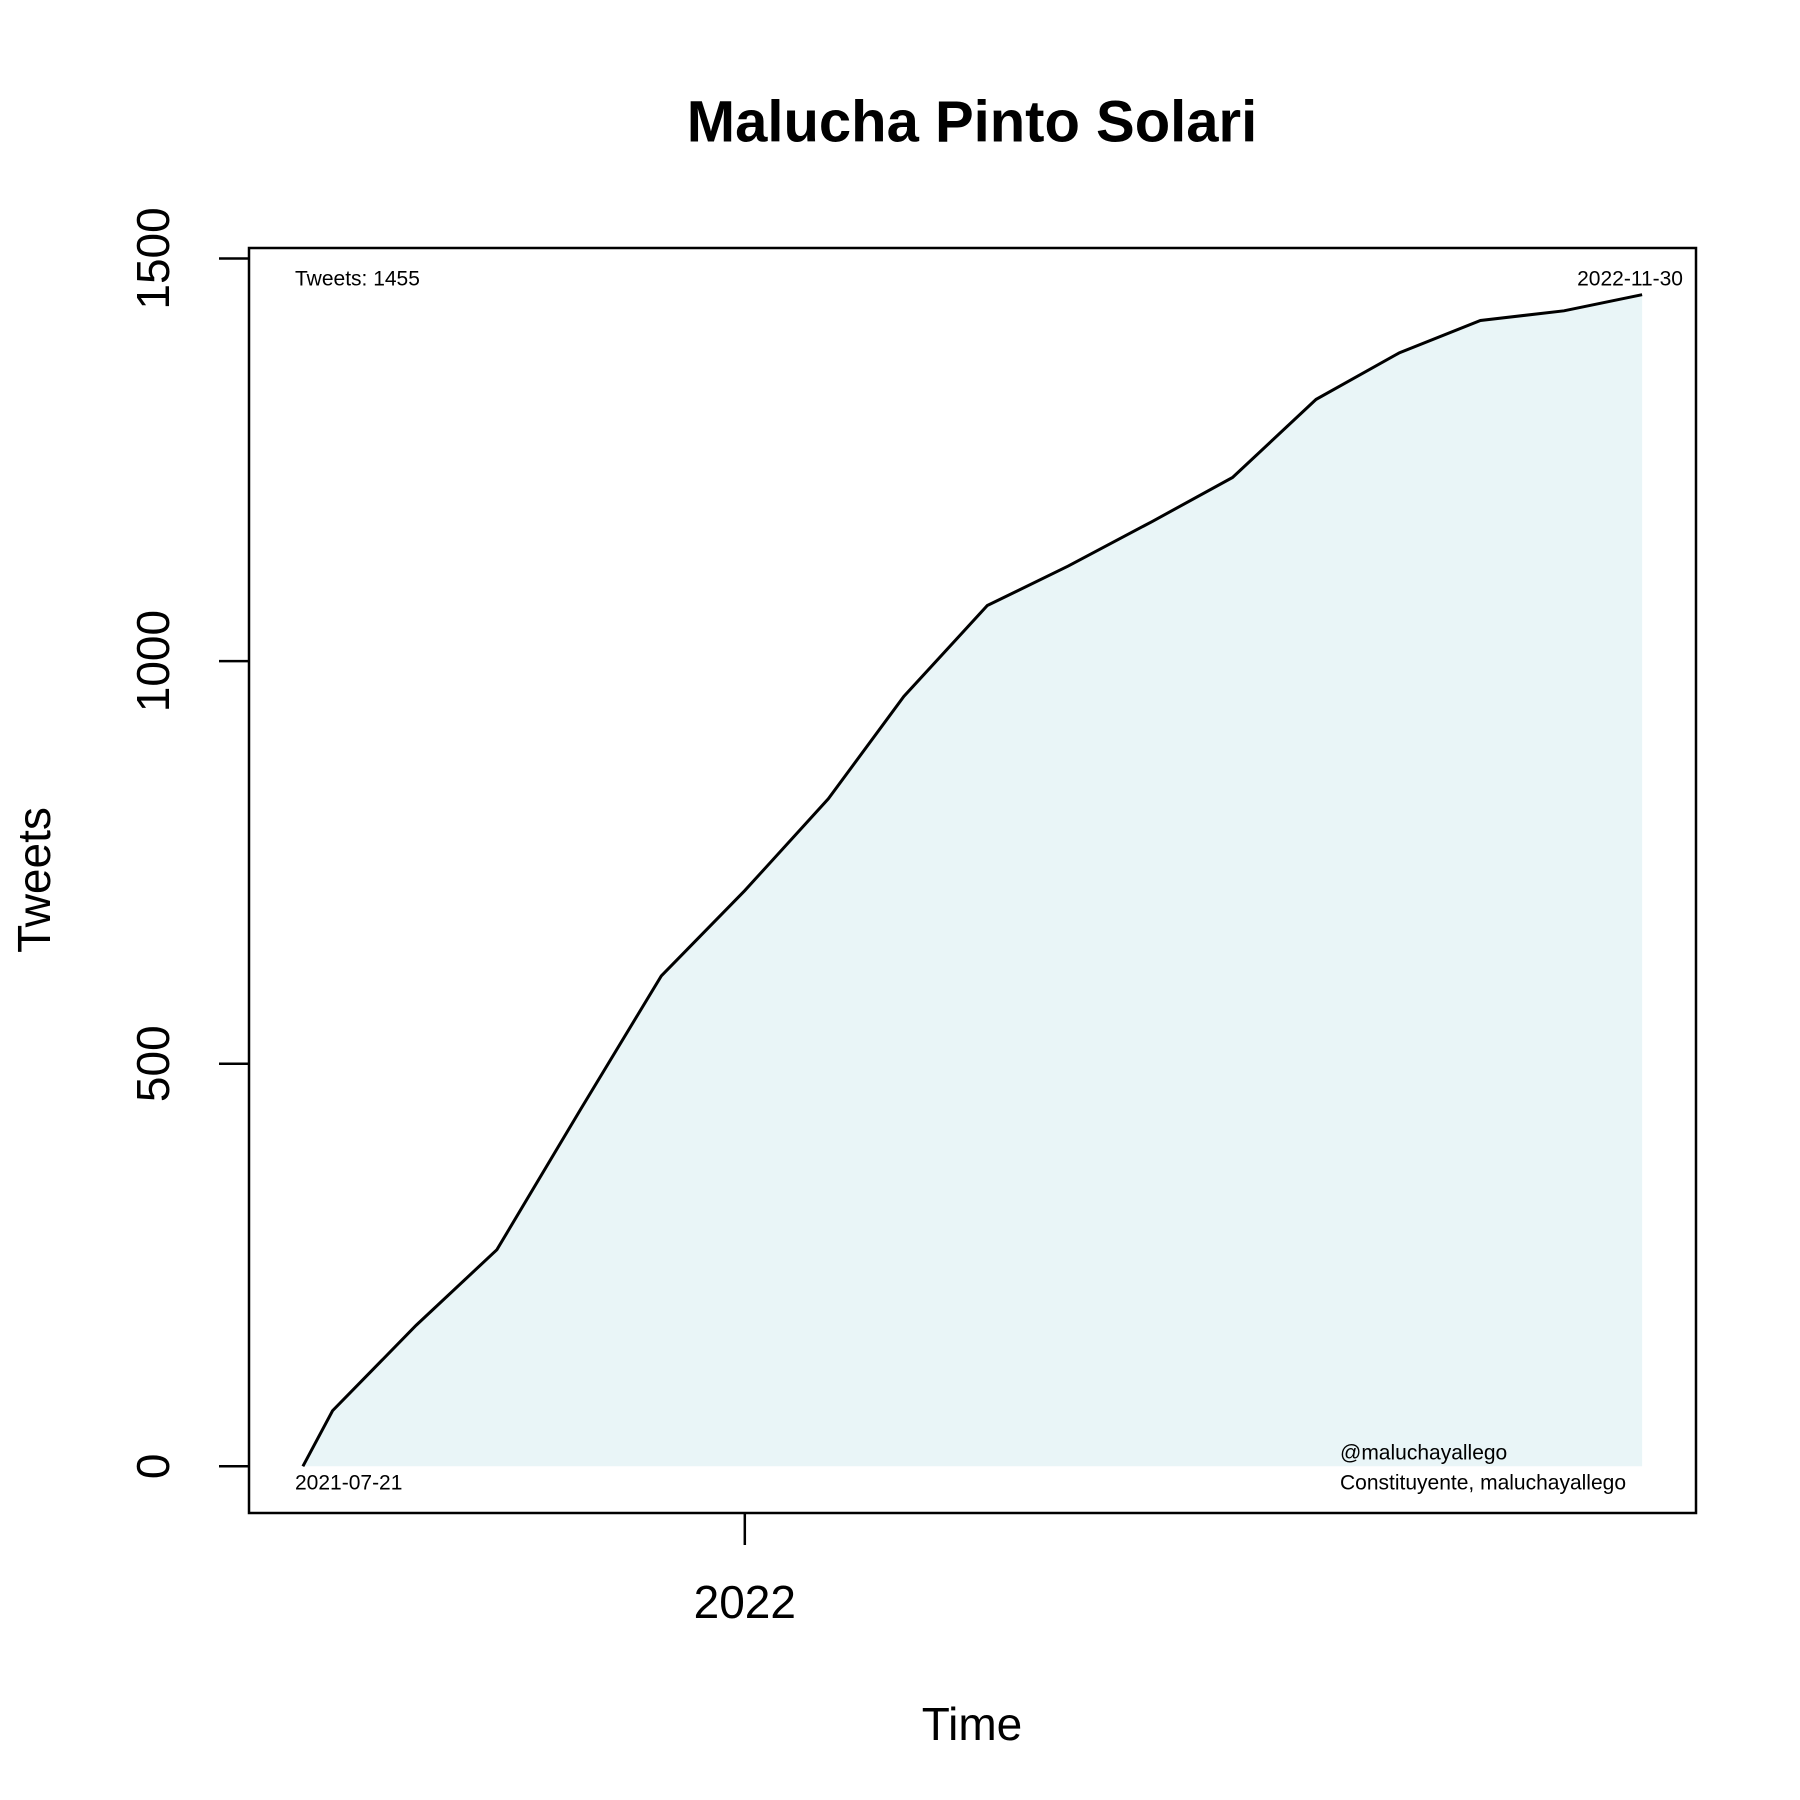 The width and height of the screenshot is (1800, 1800). What do you see at coordinates (153, 661) in the screenshot?
I see `y-tick-label: 1000` at bounding box center [153, 661].